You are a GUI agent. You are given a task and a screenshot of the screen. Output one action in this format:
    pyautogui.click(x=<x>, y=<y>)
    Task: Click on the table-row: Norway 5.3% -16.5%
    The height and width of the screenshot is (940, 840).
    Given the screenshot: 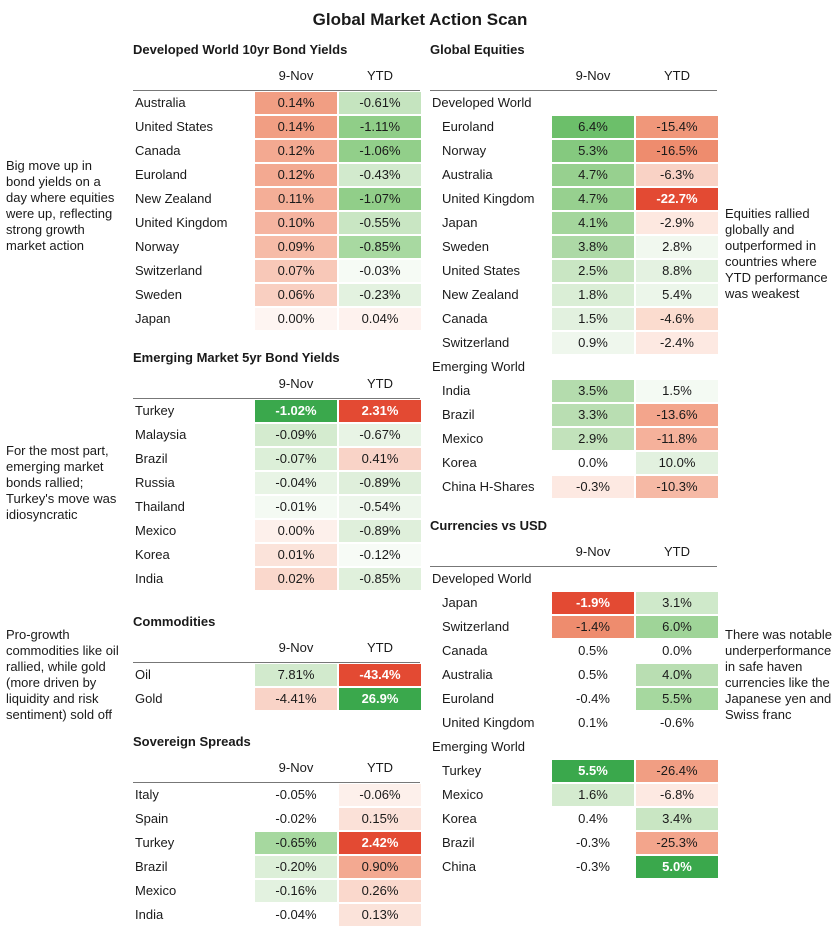 What is the action you would take?
    pyautogui.click(x=574, y=151)
    